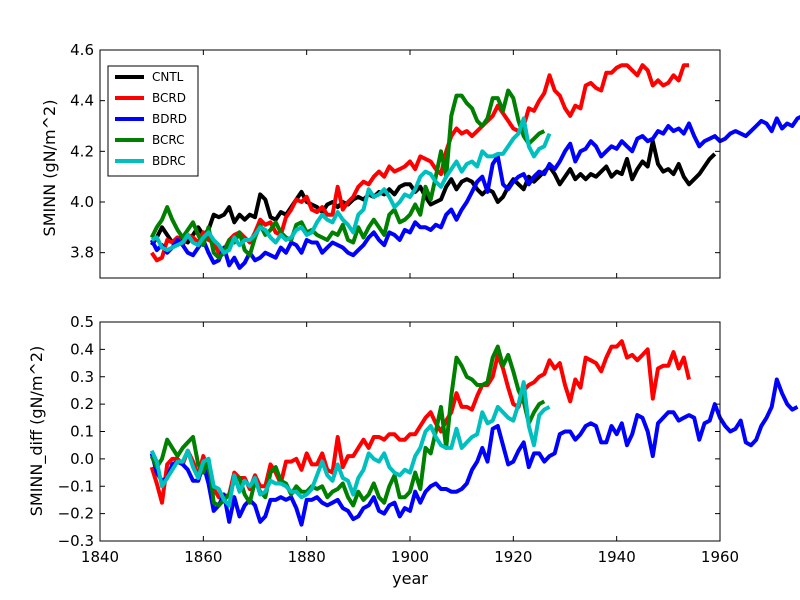  I want to click on top-y-tick-label: 4.6, so click(82, 50).